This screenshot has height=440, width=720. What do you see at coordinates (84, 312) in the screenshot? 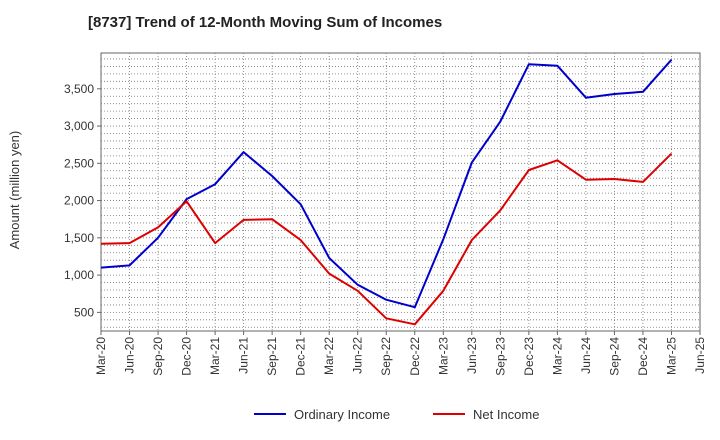
I see `y-tick-label: 500` at bounding box center [84, 312].